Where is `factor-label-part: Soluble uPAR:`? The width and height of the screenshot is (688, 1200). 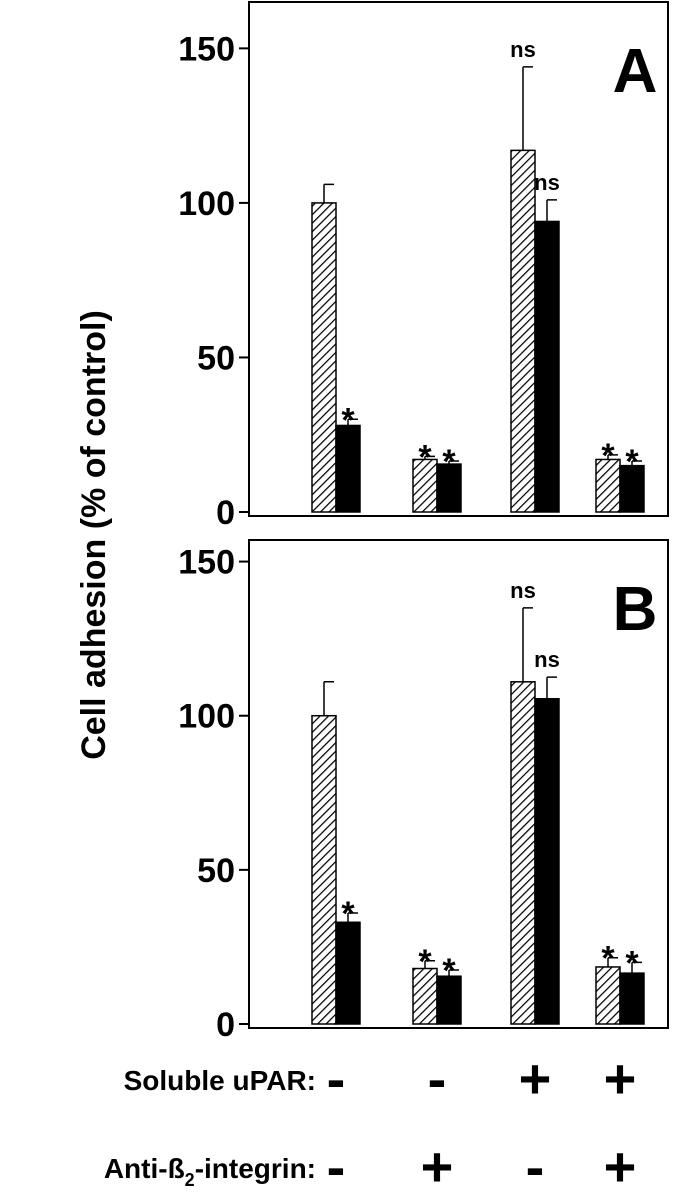
factor-label-part: Soluble uPAR: is located at coordinates (220, 1080).